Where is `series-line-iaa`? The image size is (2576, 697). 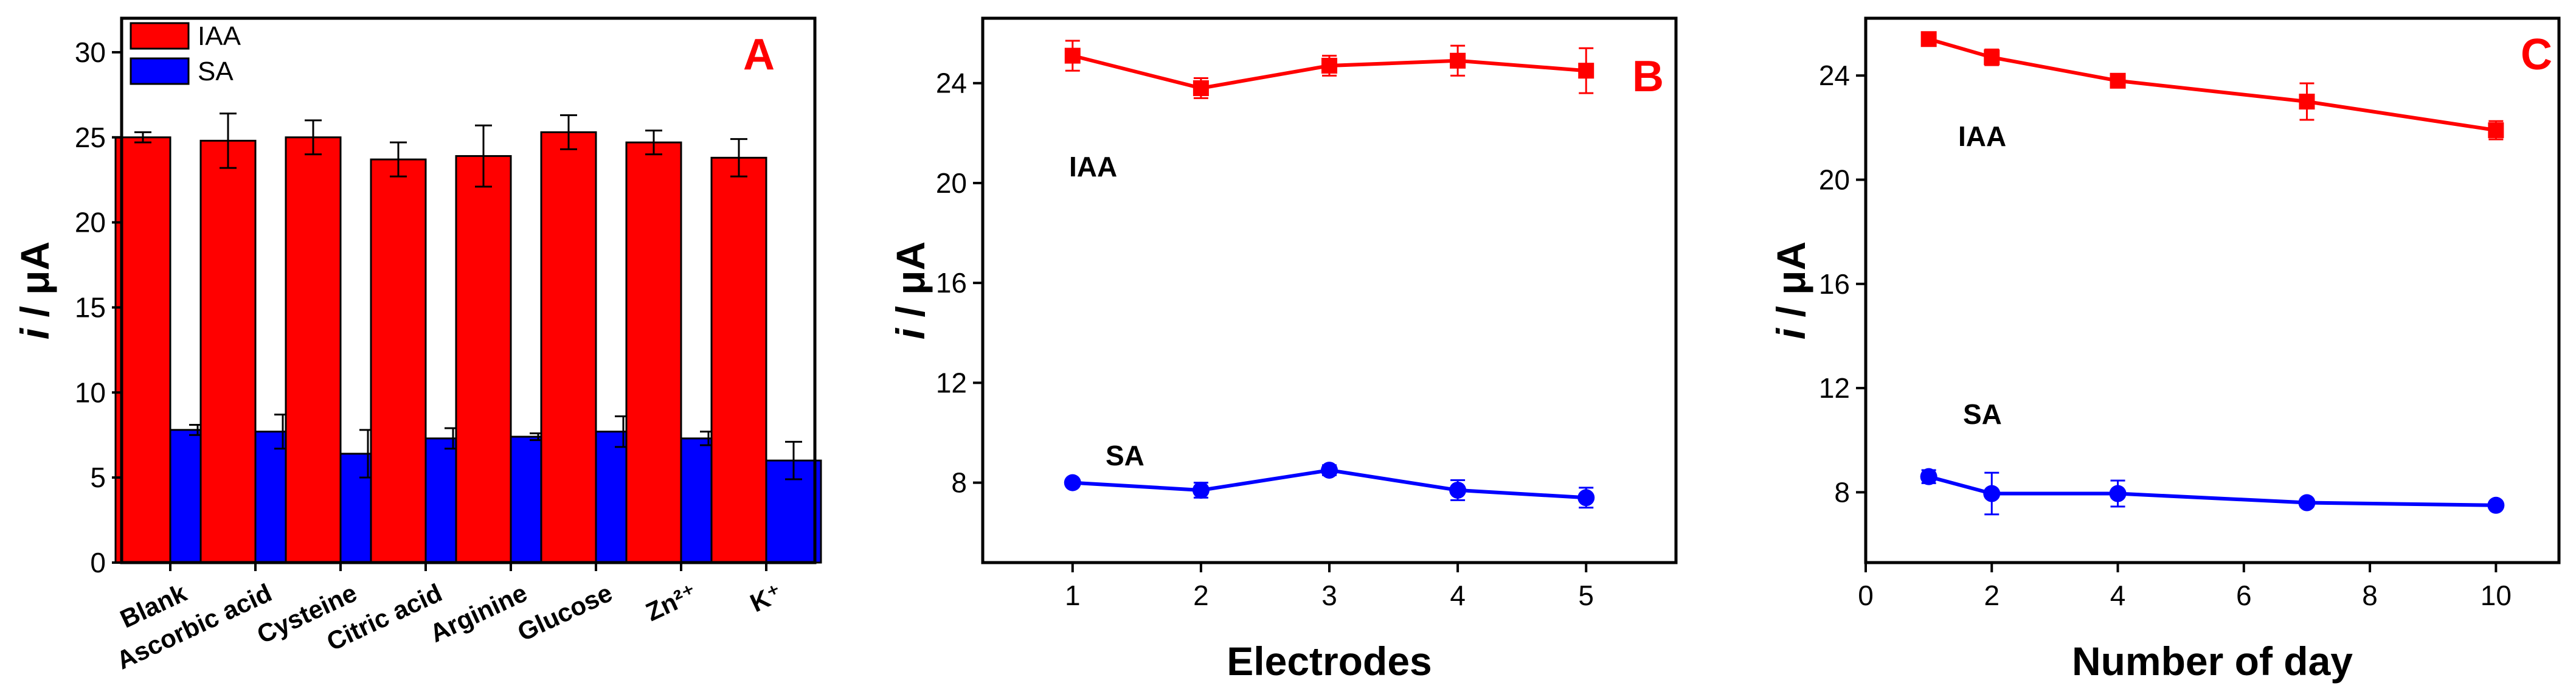 series-line-iaa is located at coordinates (2212, 85).